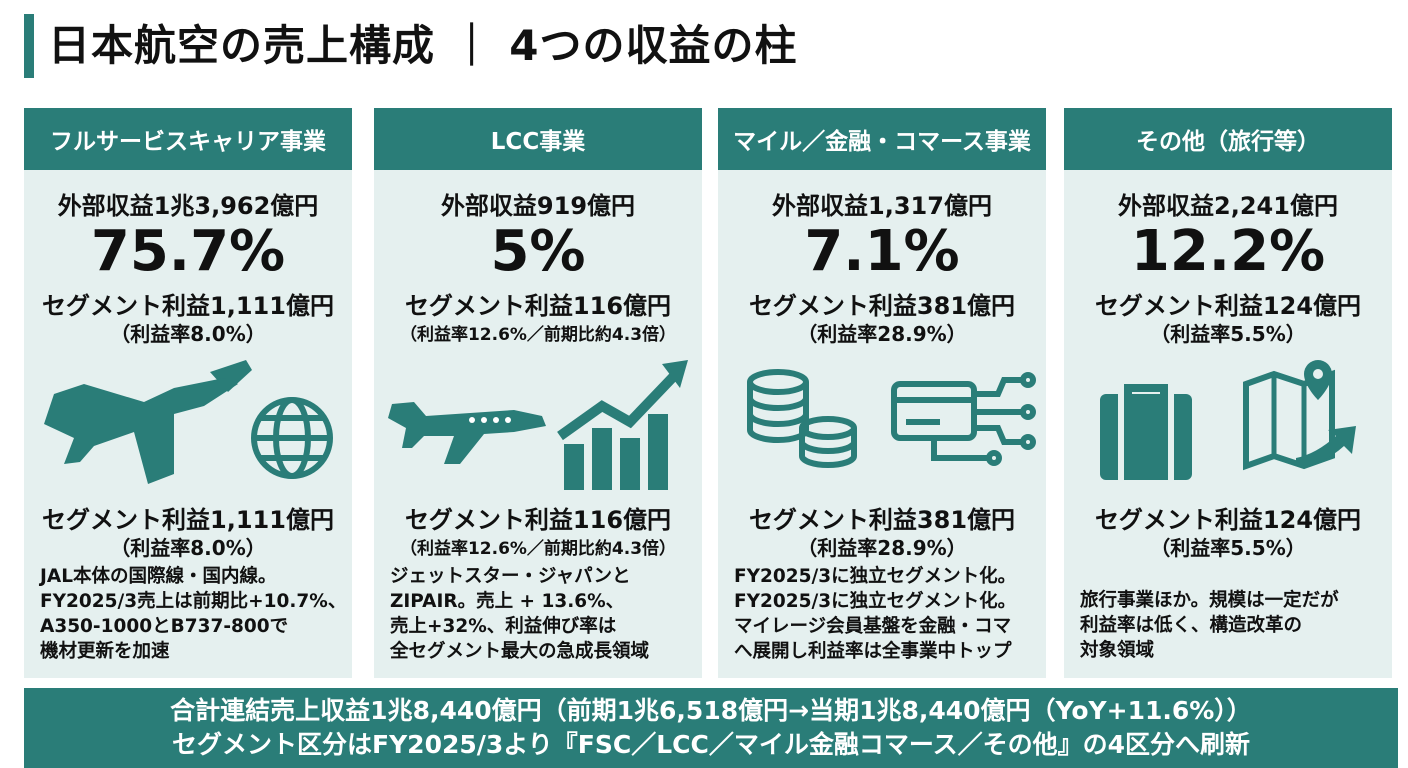 This screenshot has width=1408, height=768. Describe the element at coordinates (538, 206) in the screenshot. I see `external-revenue: 外部収益919億円` at that location.